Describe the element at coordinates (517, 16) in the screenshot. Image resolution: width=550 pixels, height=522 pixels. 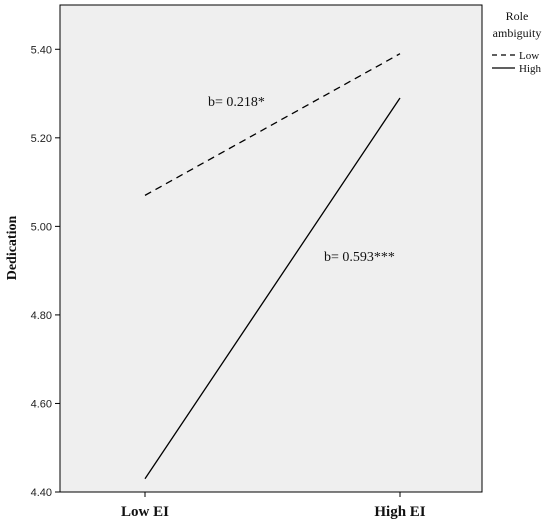
I see `legend-title-line1: Role` at that location.